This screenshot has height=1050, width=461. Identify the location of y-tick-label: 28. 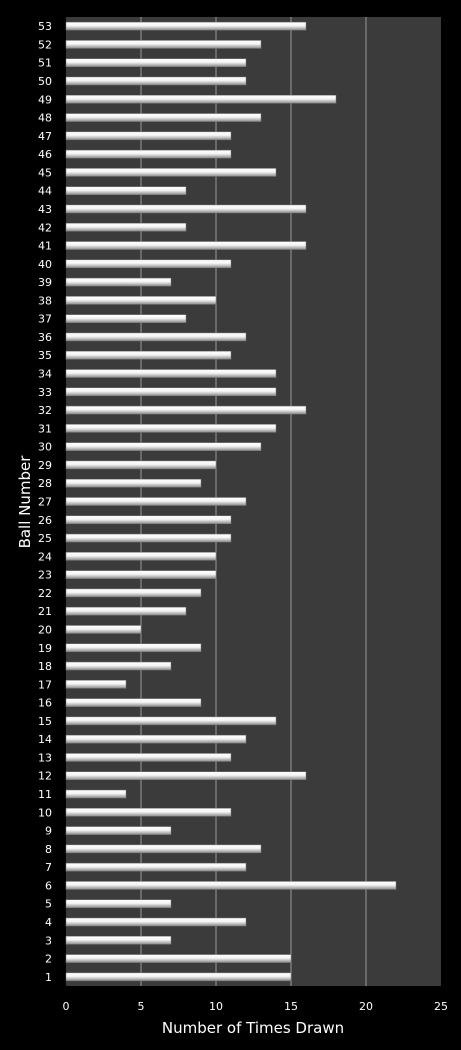
(45, 483).